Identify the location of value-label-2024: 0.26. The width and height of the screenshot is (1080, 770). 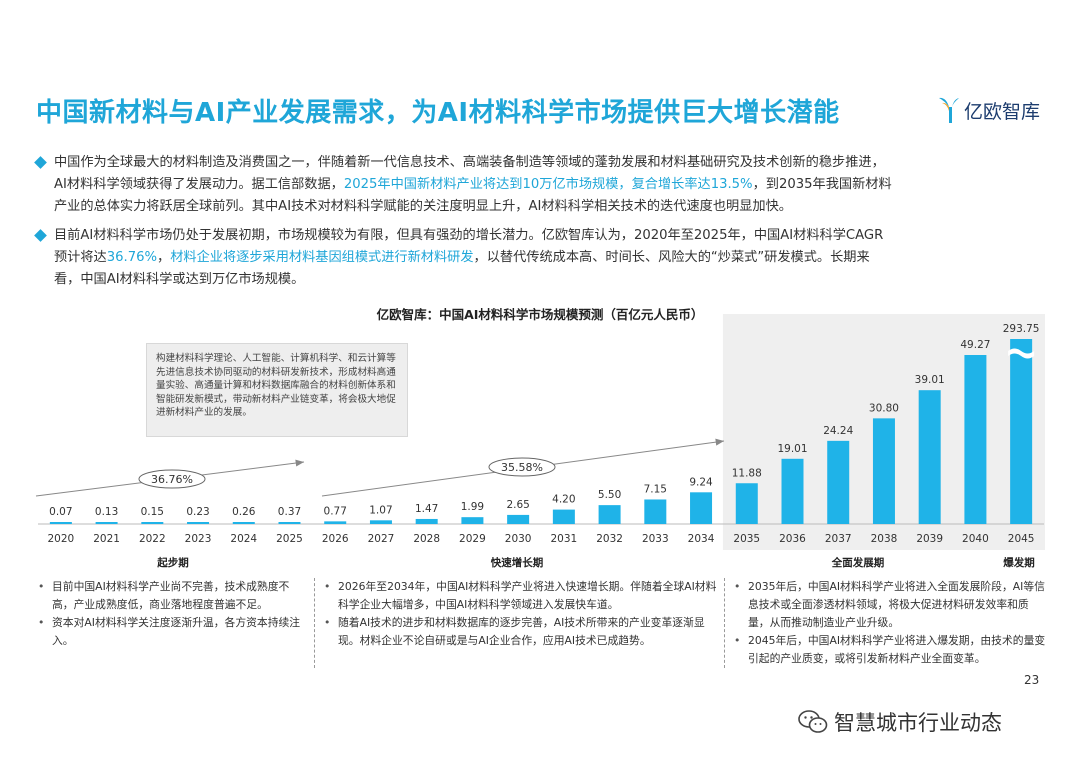
(244, 512).